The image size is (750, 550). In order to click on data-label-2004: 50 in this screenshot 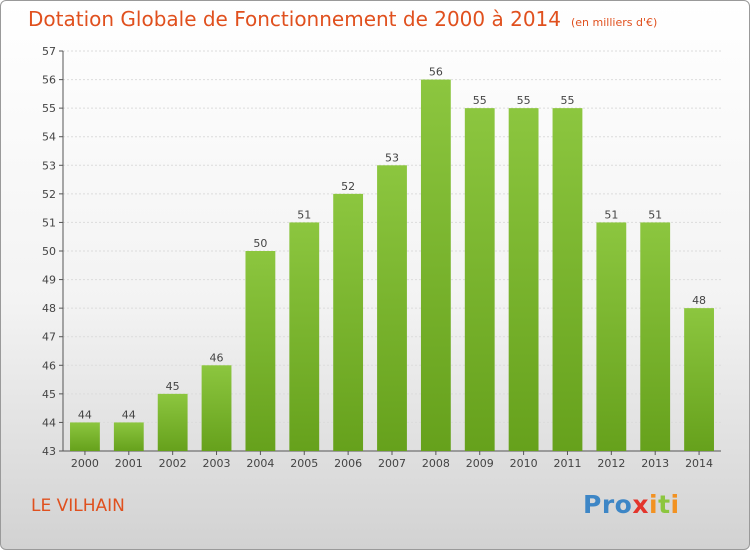, I will do `click(260, 243)`.